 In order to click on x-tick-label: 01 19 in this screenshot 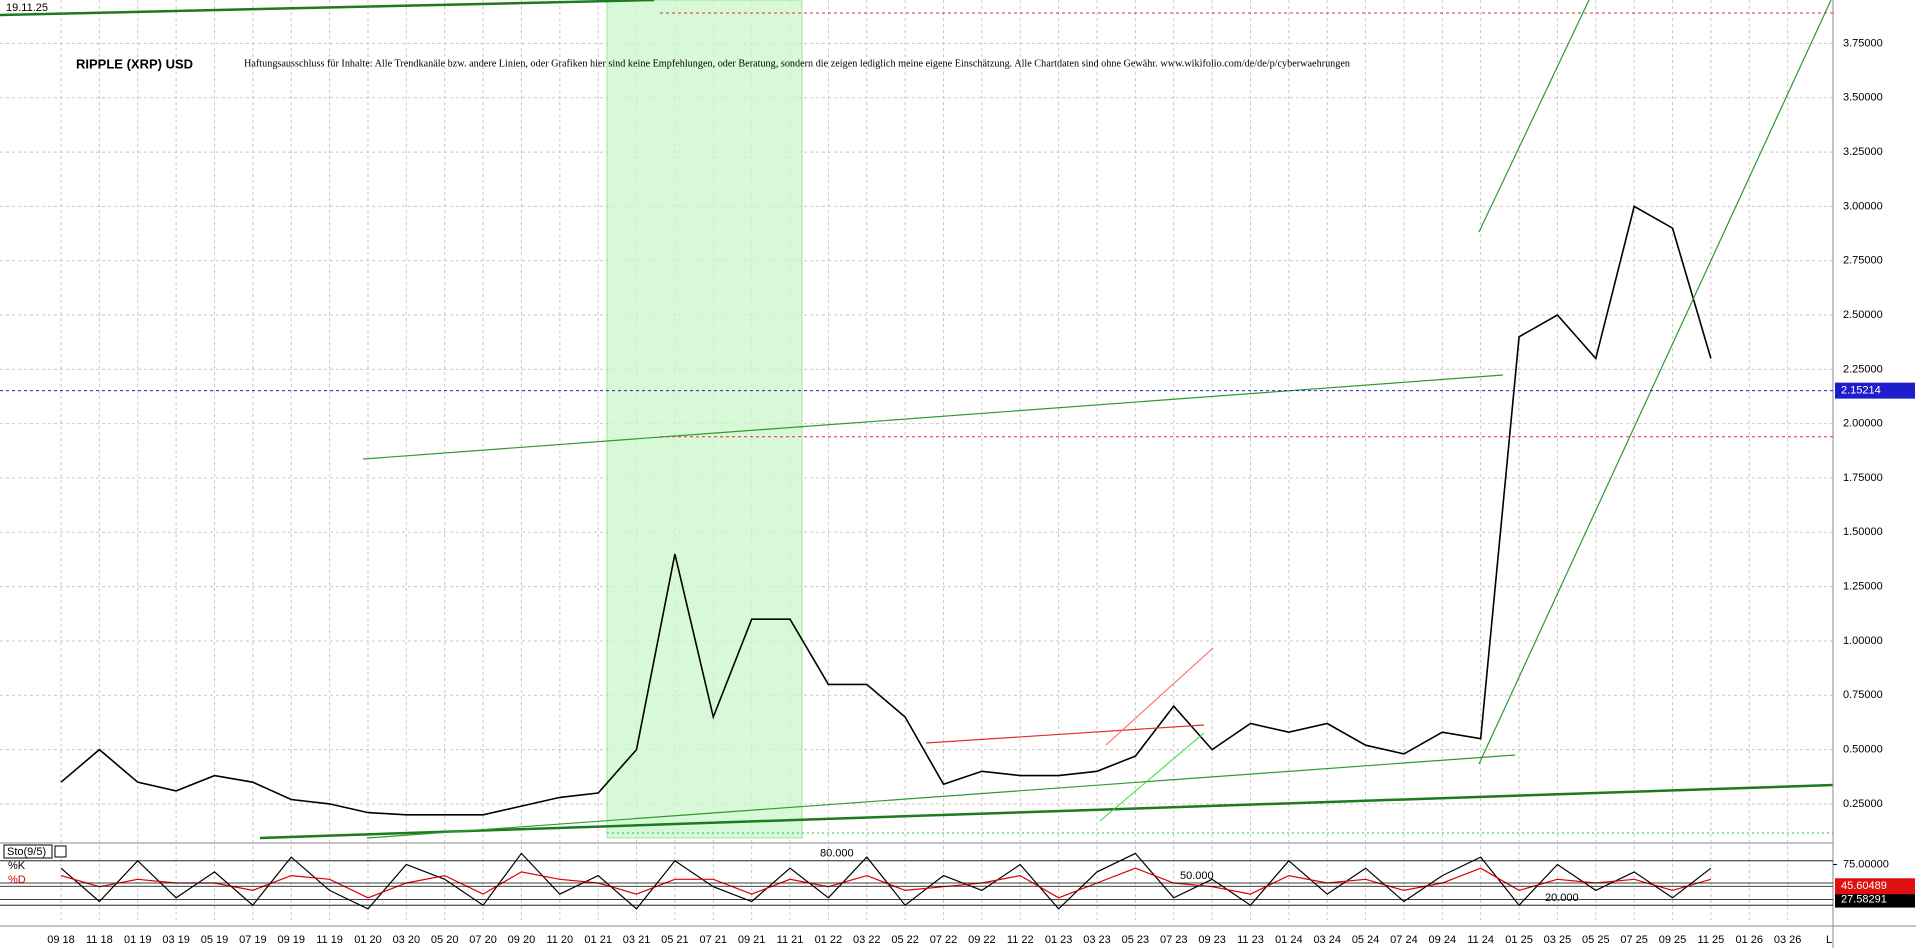, I will do `click(138, 940)`.